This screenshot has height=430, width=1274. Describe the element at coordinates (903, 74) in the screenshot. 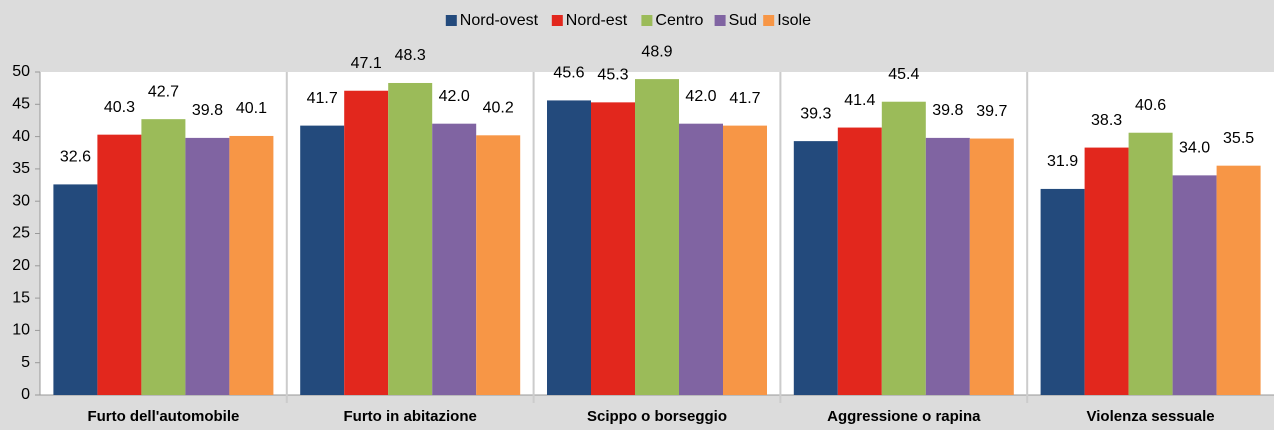

I see `value-label: 45.4` at that location.